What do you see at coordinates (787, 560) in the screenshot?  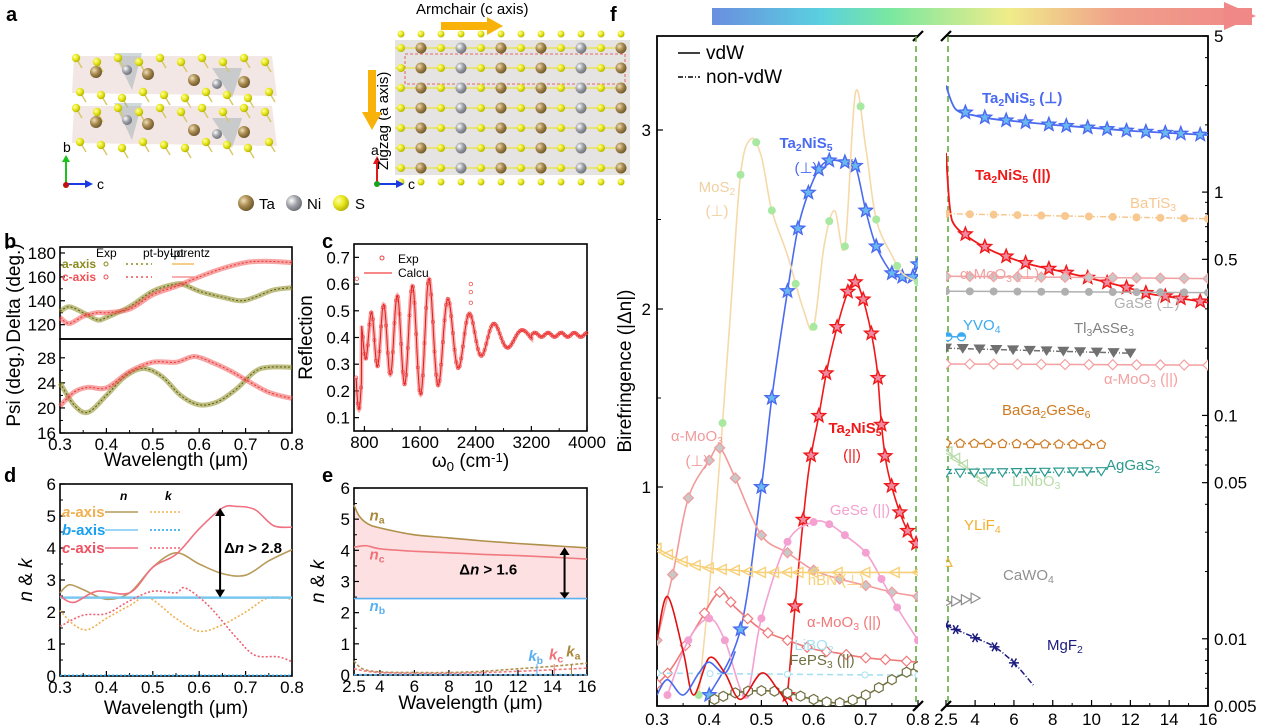 I see `series-left-hBN⊥` at bounding box center [787, 560].